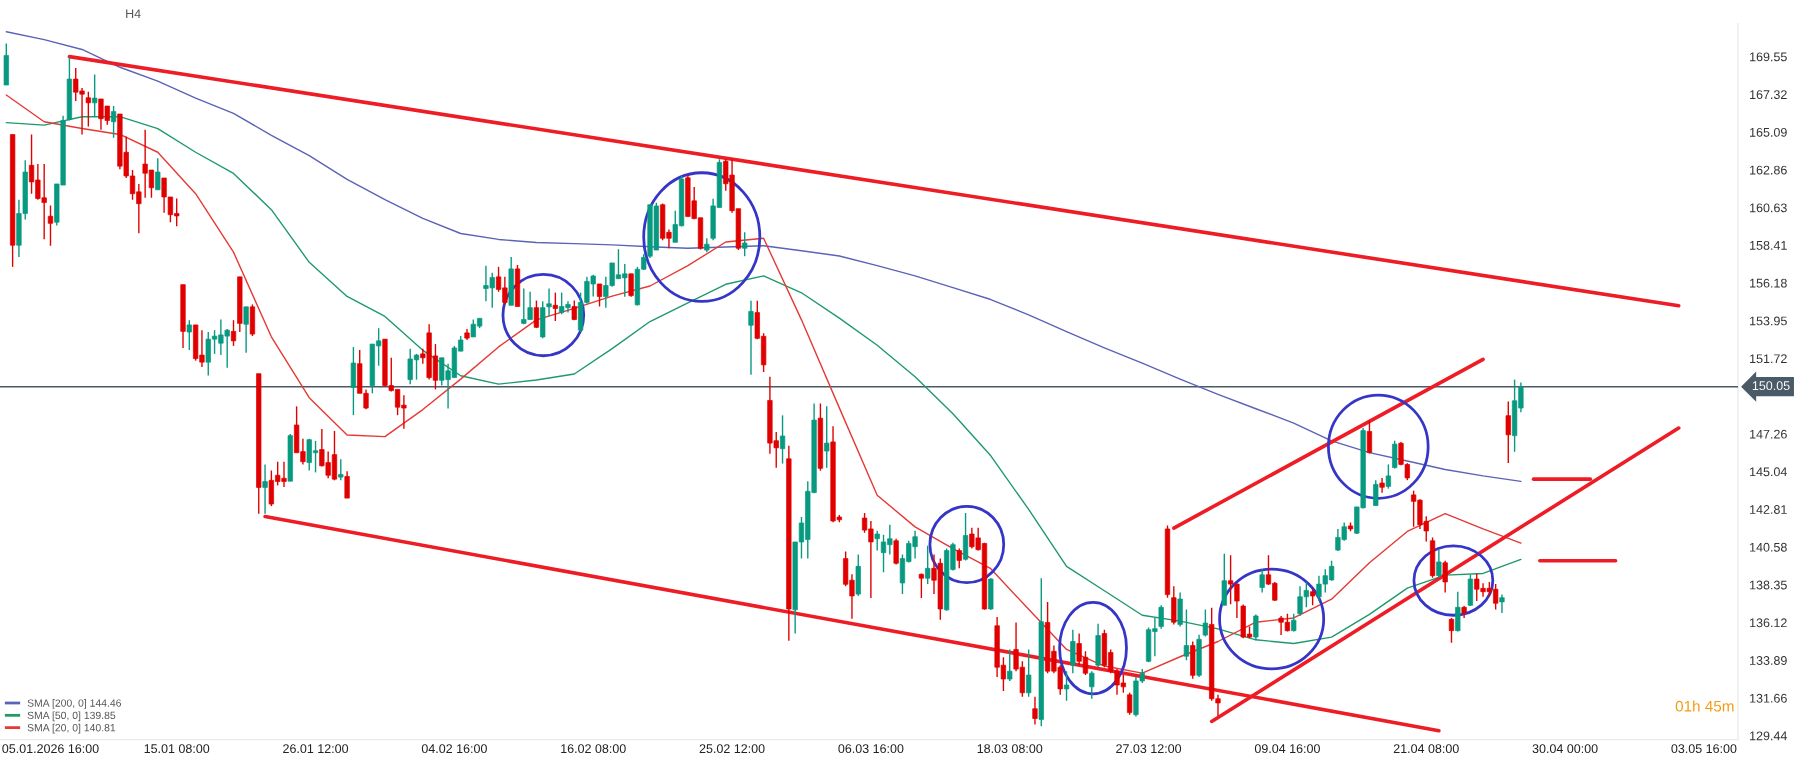 Image resolution: width=1816 pixels, height=761 pixels. Describe the element at coordinates (871, 749) in the screenshot. I see `x-tick-label: 06.03 16:00` at that location.